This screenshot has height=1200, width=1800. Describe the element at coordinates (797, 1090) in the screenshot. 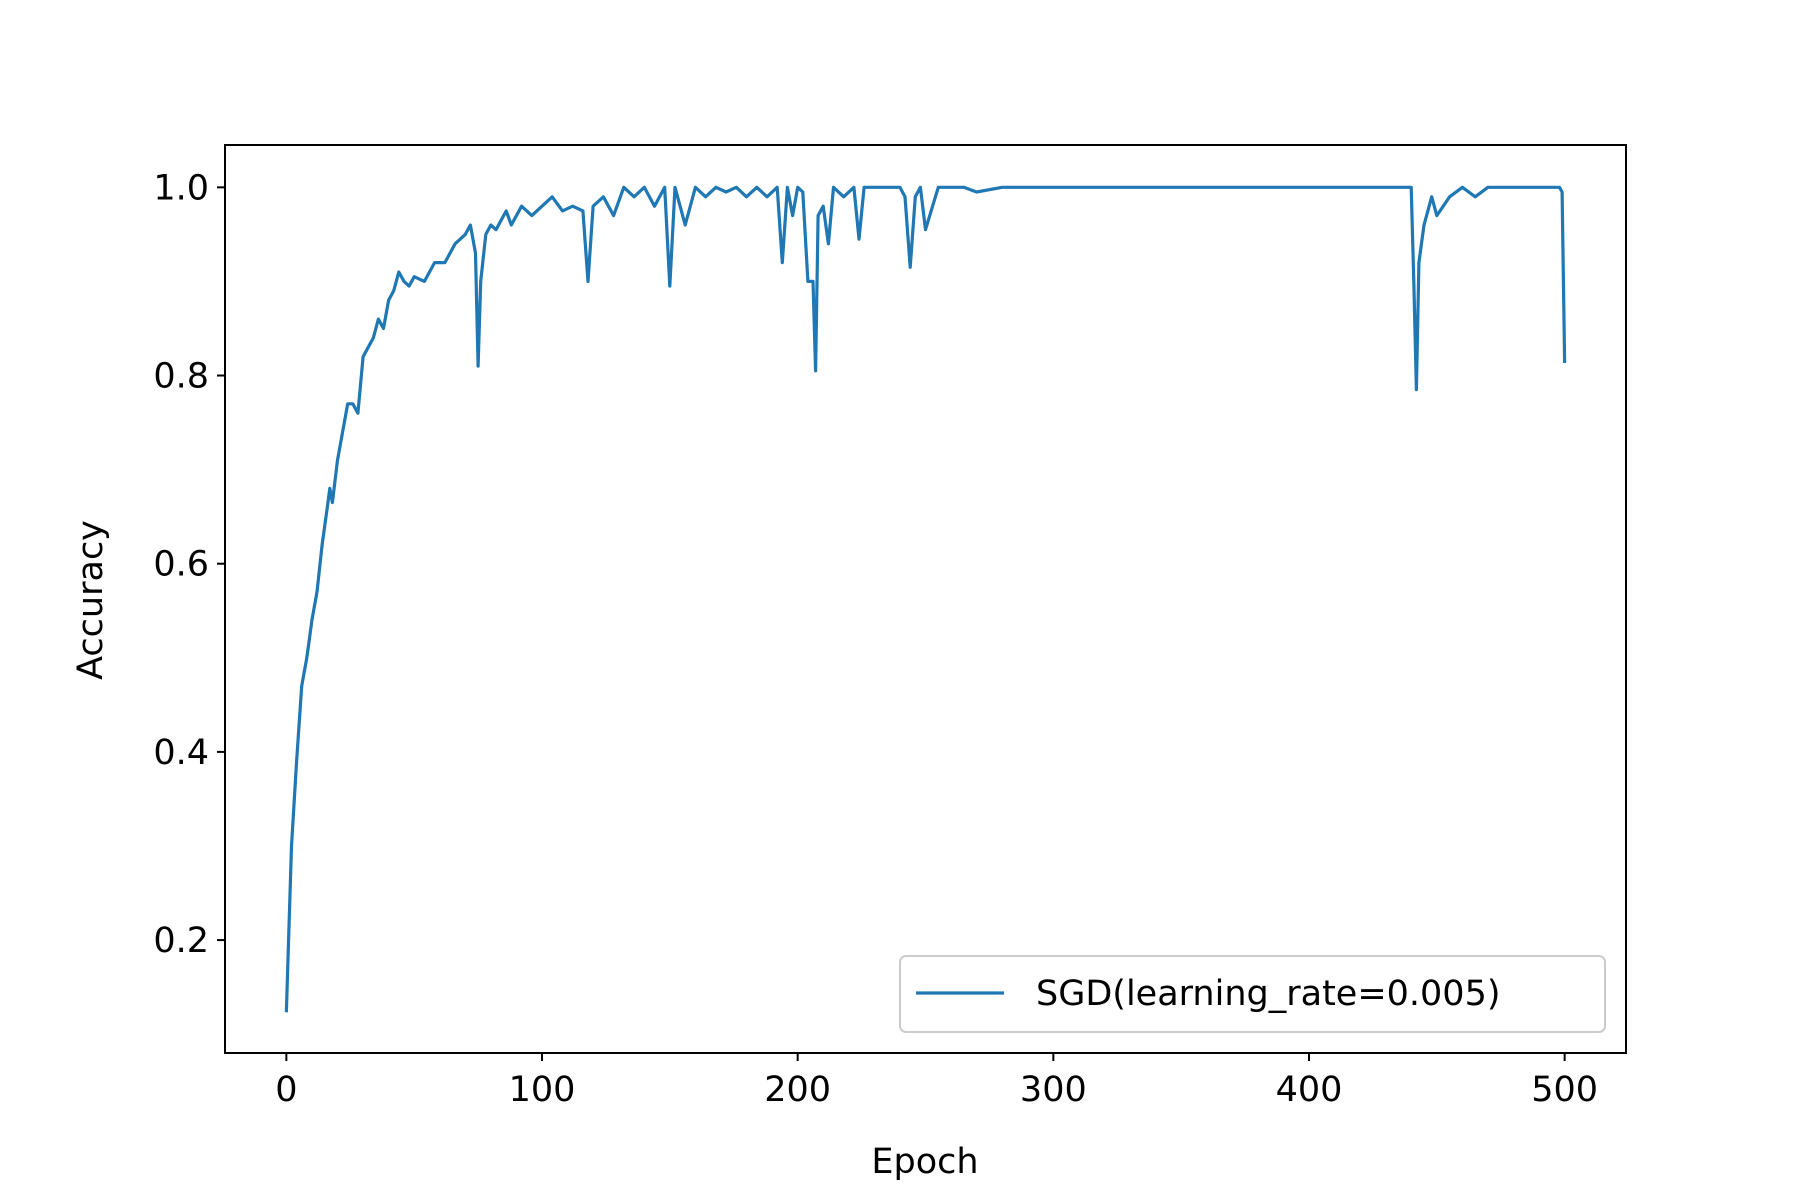

I see `x-tick-label: 200` at that location.